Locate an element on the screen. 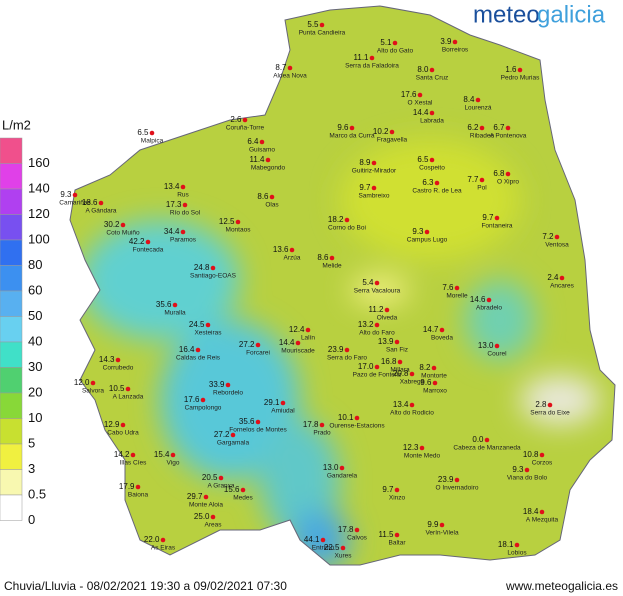 The width and height of the screenshot is (623, 596). station-value: 35.6 is located at coordinates (247, 421).